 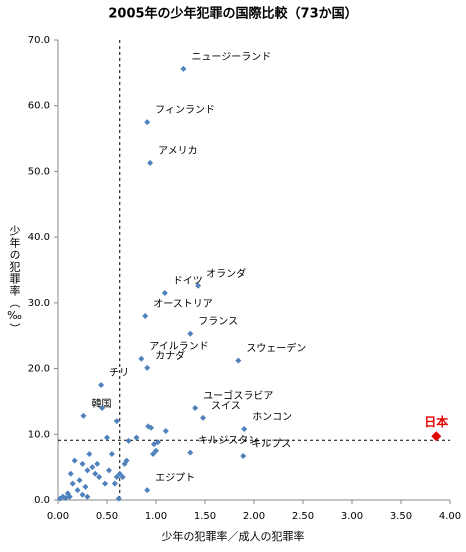 I want to click on y-tick-label: 0.0, so click(x=42, y=500).